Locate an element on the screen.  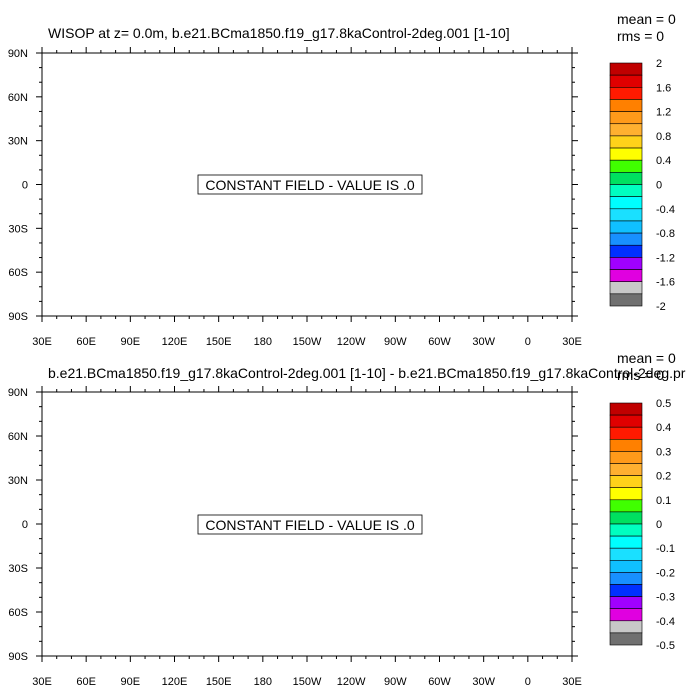
y-tick-label: 90N is located at coordinates (18, 393).